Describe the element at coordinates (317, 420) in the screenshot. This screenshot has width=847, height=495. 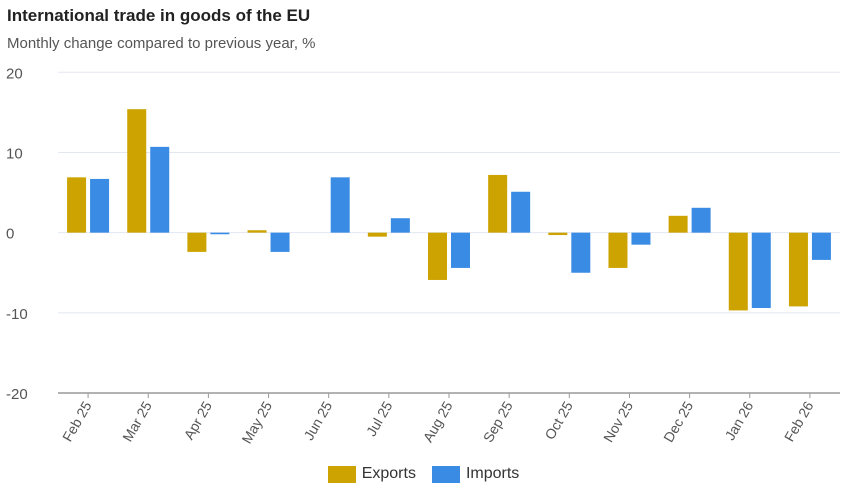
I see `x-tick-label: Jun 25` at that location.